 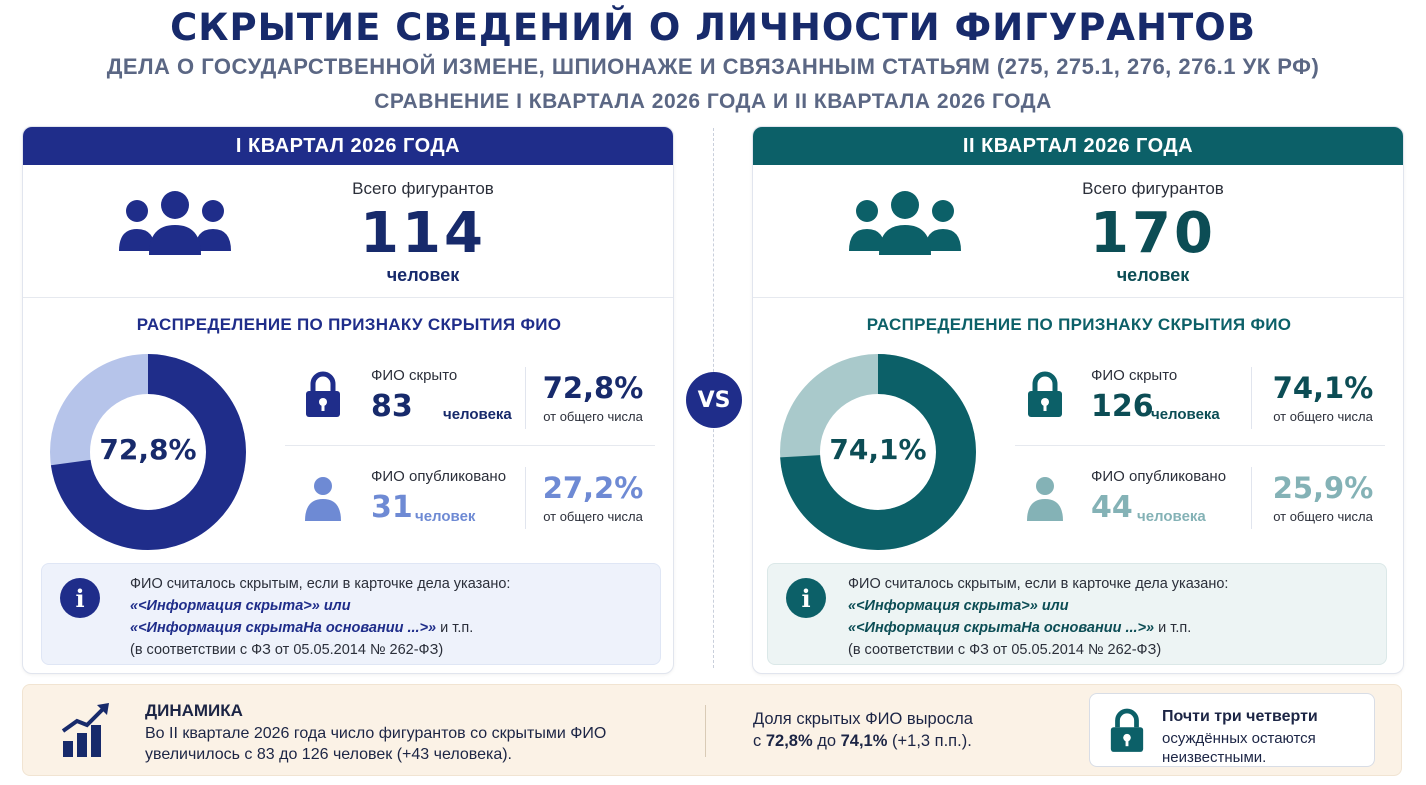 I want to click on summary-card-line2: неизвестными., so click(x=1214, y=757).